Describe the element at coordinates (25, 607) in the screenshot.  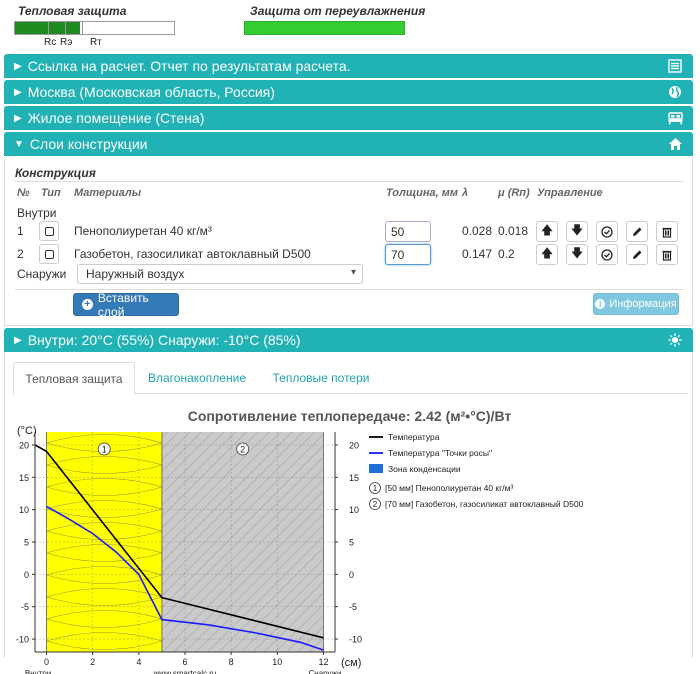
I see `y-tick-label-left: -5` at that location.